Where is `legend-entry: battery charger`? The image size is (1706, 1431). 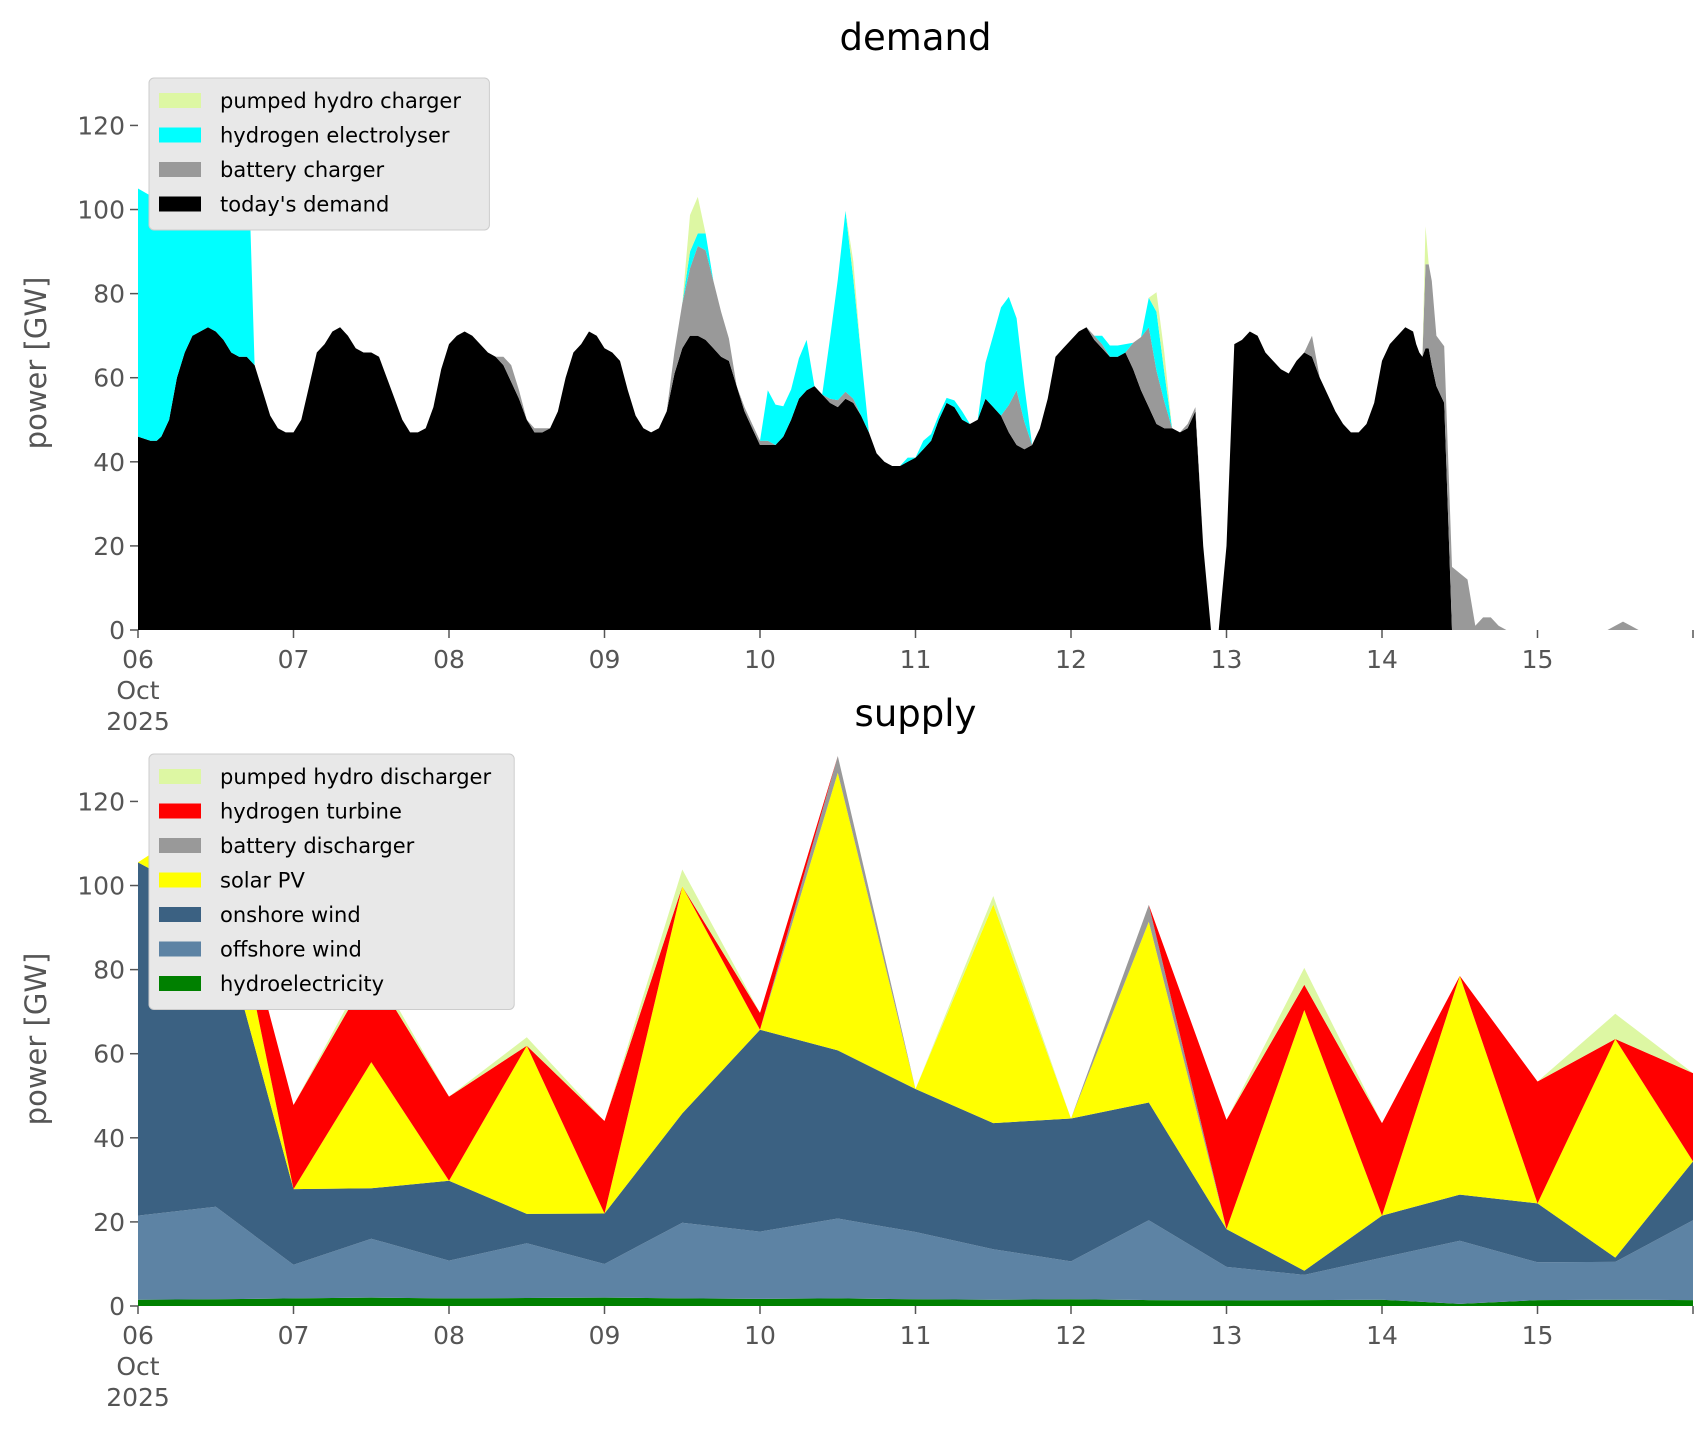
legend-entry: battery charger is located at coordinates (302, 170).